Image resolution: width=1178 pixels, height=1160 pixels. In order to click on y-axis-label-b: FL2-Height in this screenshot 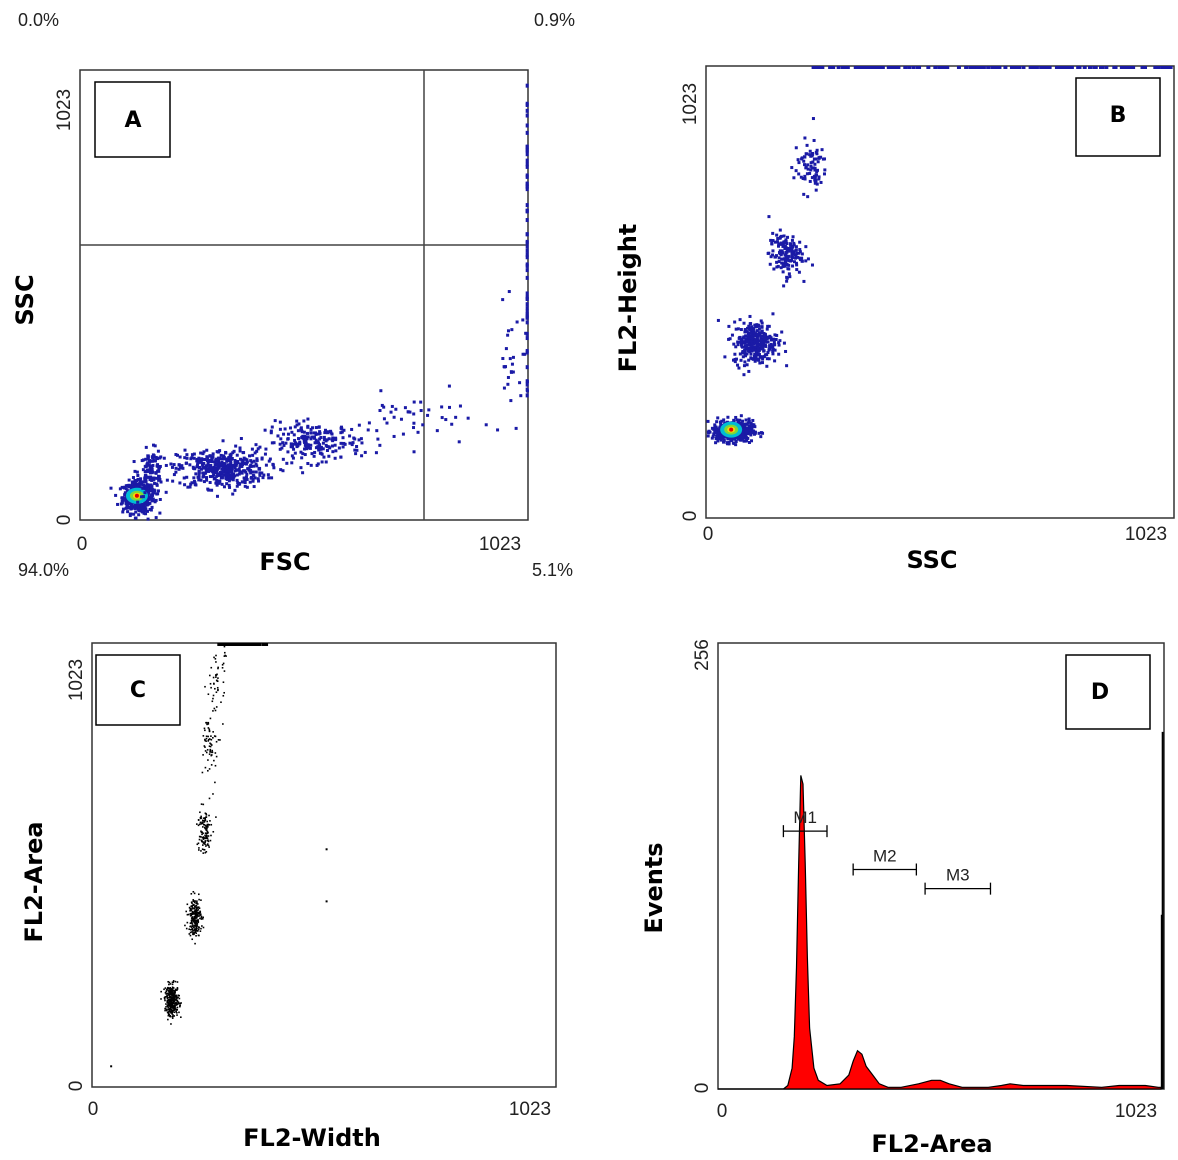, I will do `click(628, 298)`.